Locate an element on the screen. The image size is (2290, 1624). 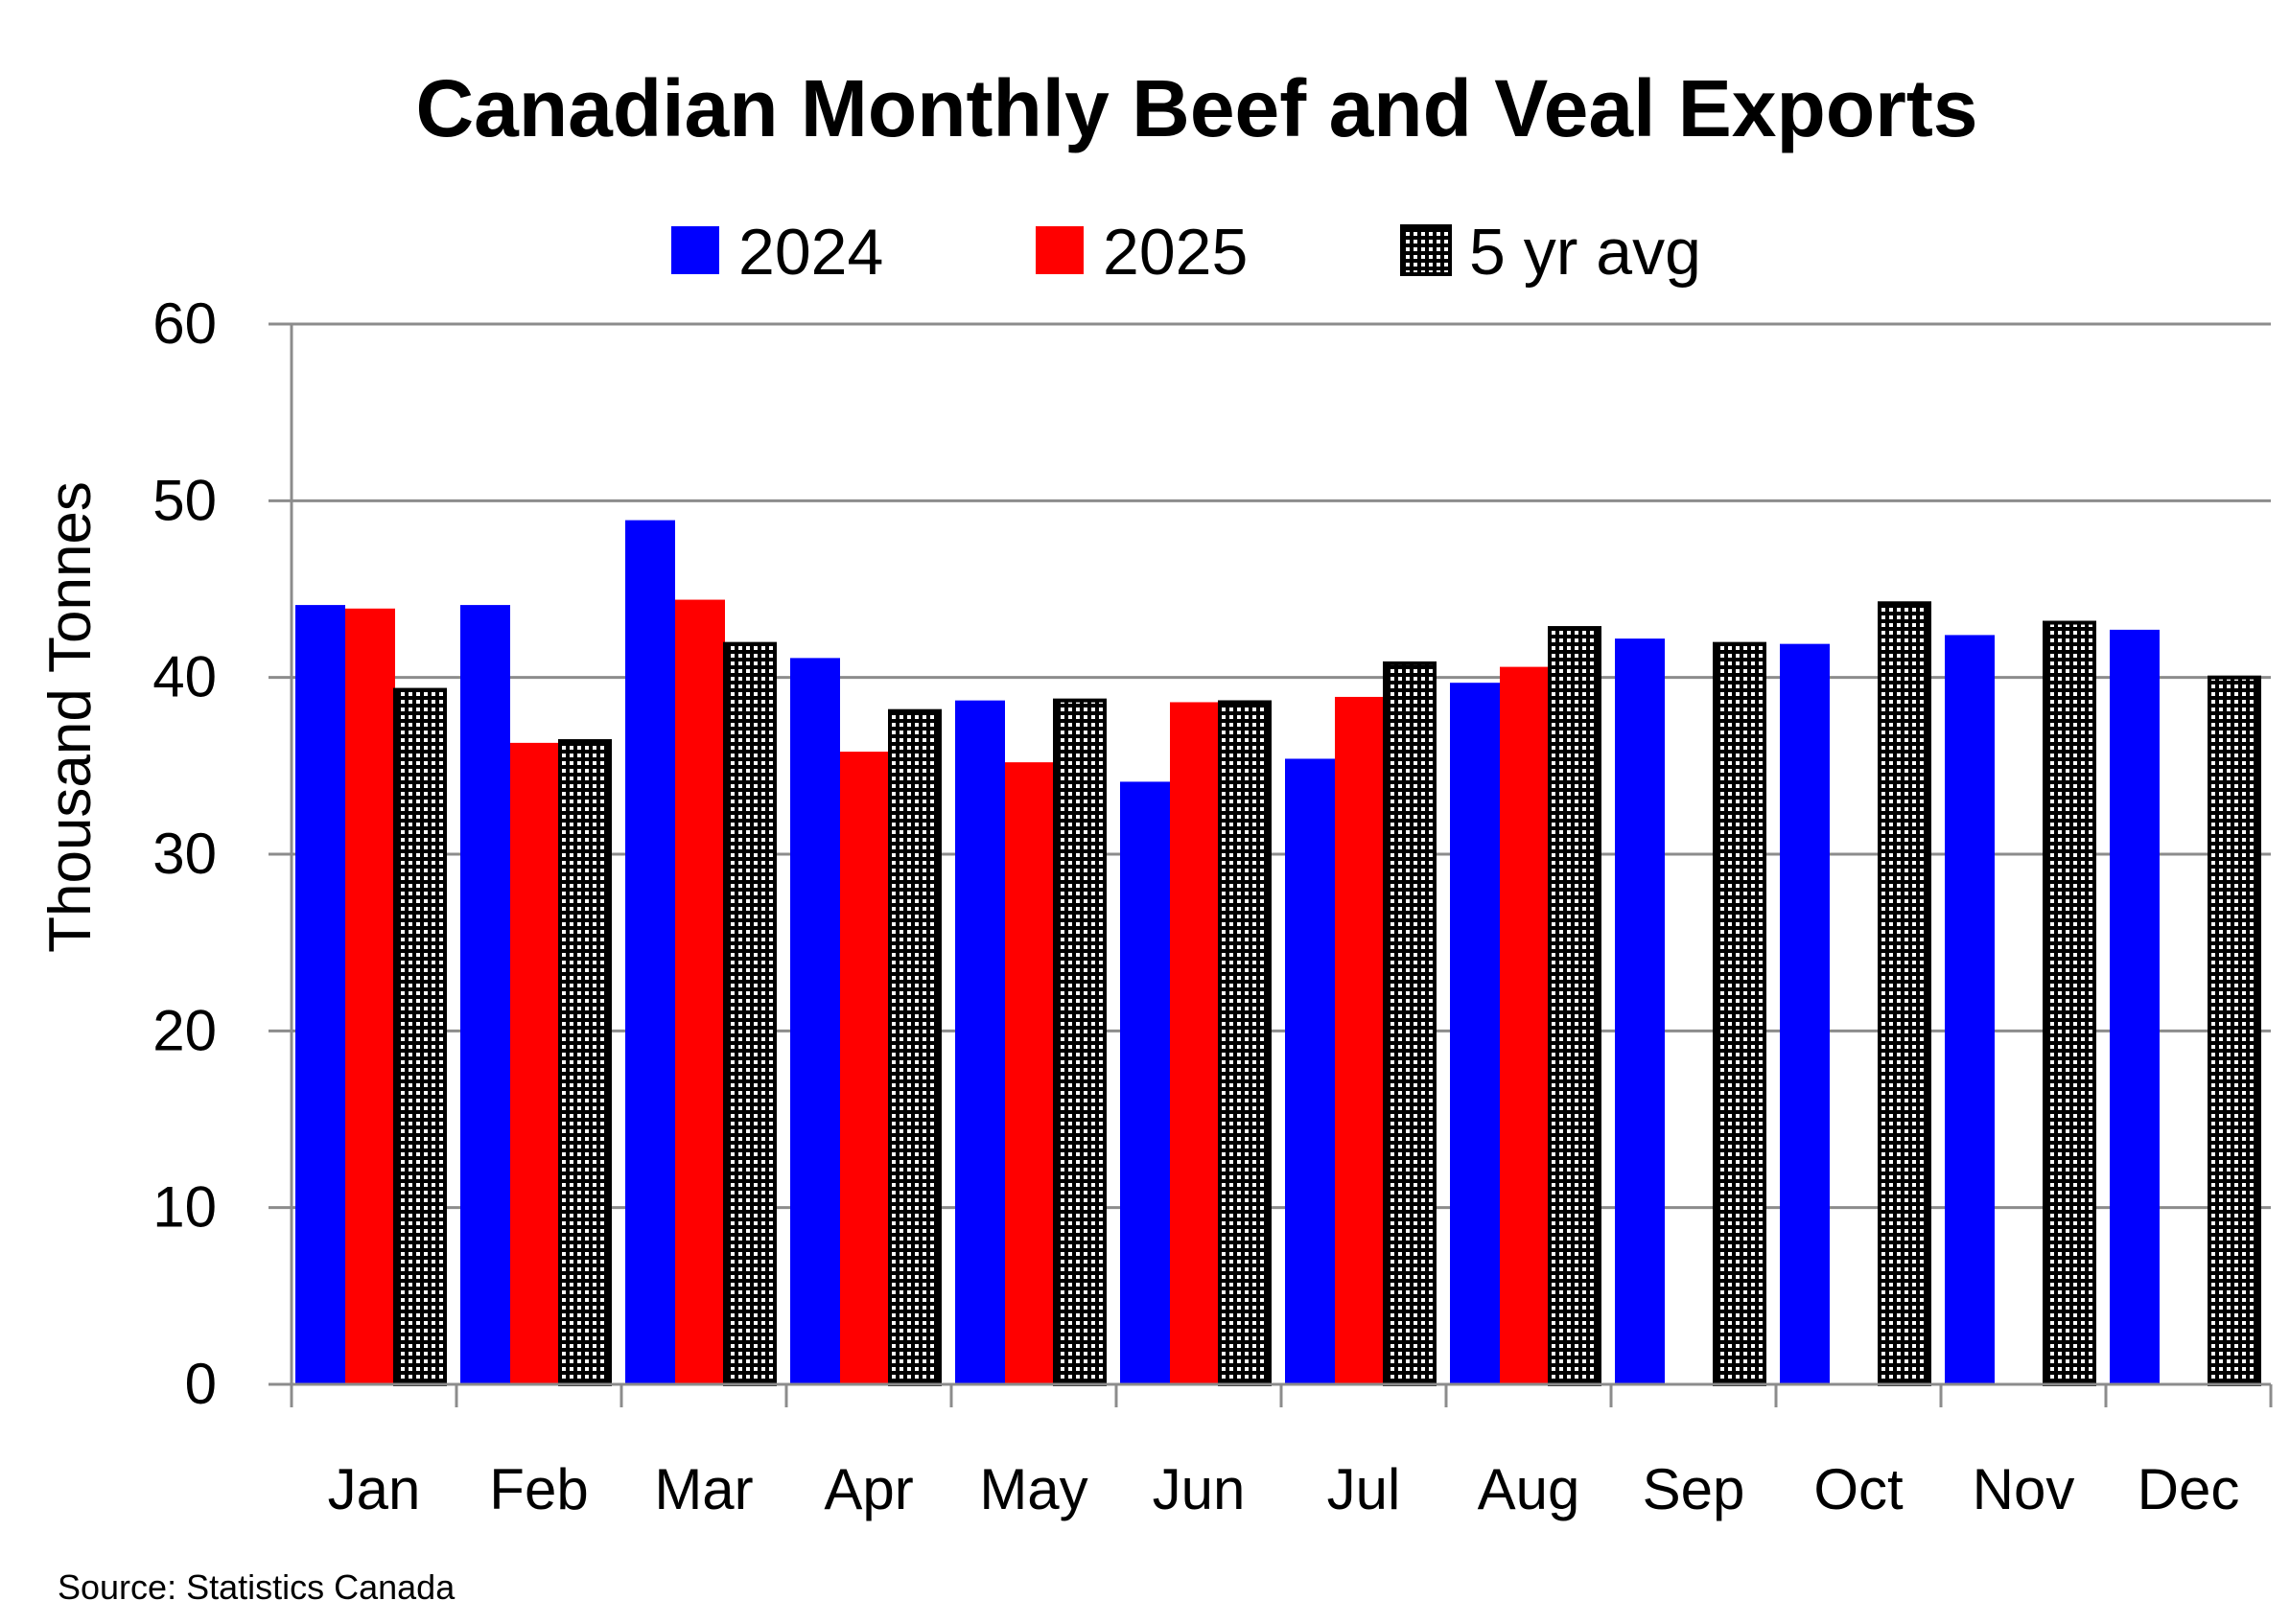
bar-2025-apr is located at coordinates (865, 1068).